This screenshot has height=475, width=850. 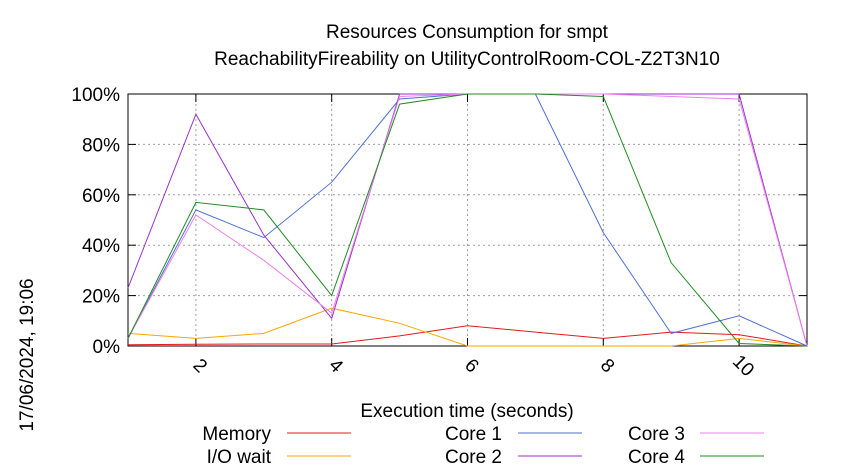 What do you see at coordinates (743, 366) in the screenshot?
I see `x-tick-label: 10` at bounding box center [743, 366].